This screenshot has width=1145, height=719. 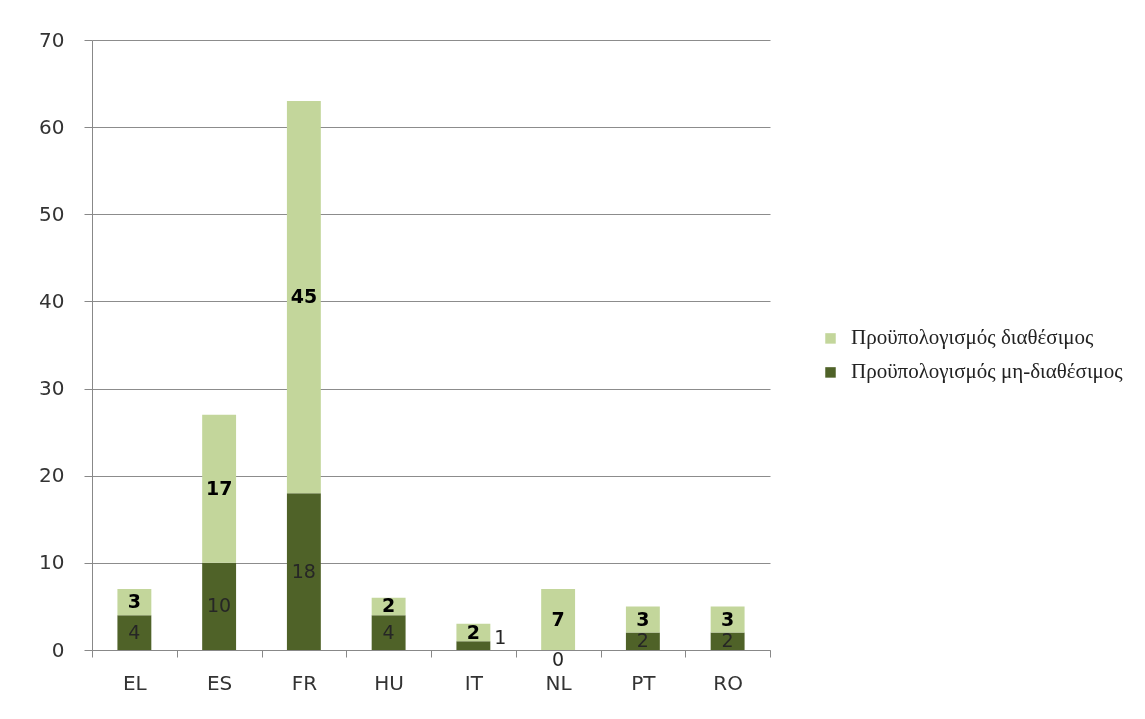 I want to click on x-tick-label: NL, so click(x=559, y=682).